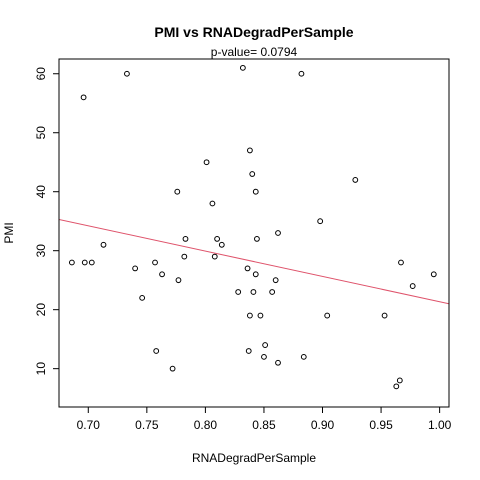 The width and height of the screenshot is (480, 480). Describe the element at coordinates (253, 32) in the screenshot. I see `chart-title: PMI vs RNADegradPerSample` at that location.